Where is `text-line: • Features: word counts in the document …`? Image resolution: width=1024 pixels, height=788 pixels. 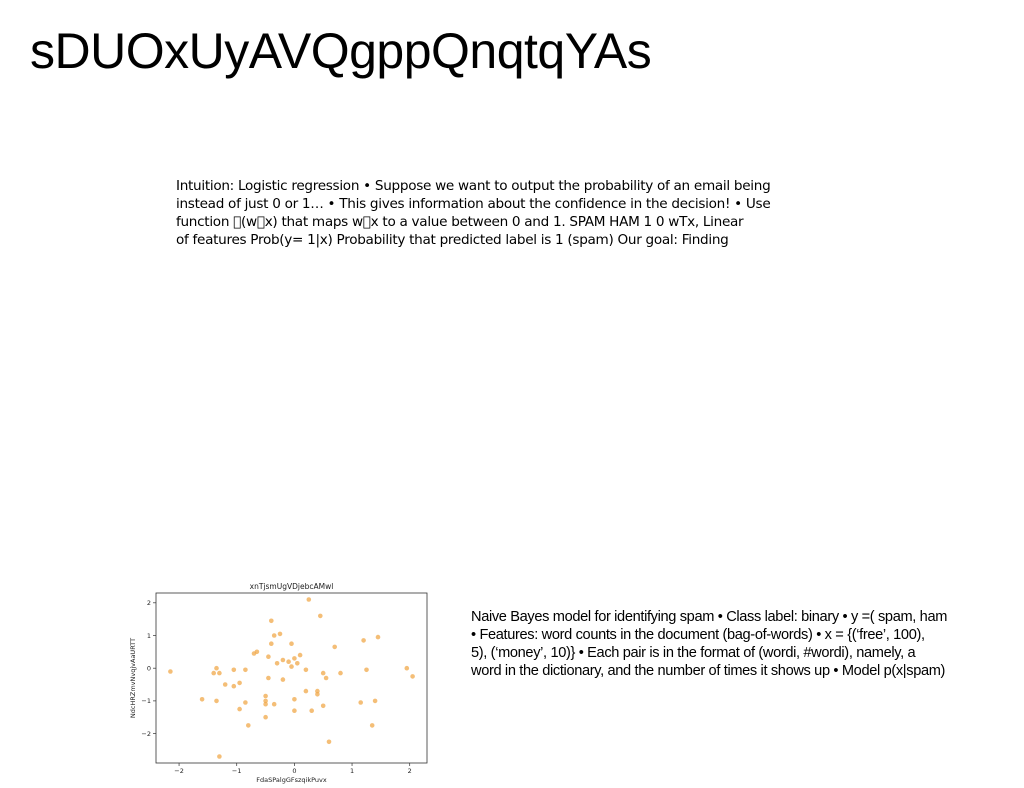 text-line: • Features: word counts in the document … is located at coordinates (698, 635).